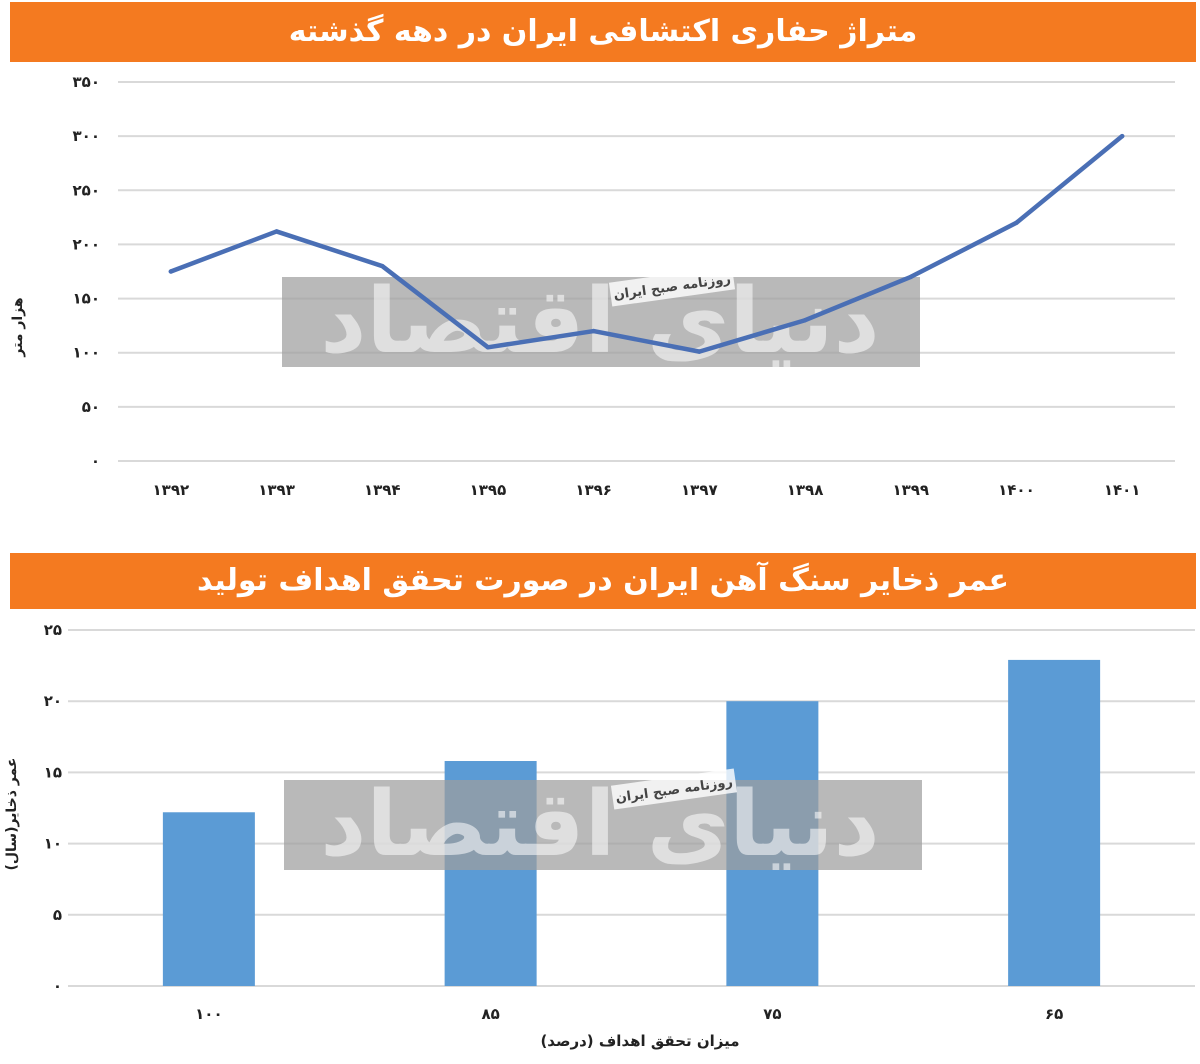 The height and width of the screenshot is (1064, 1200). Describe the element at coordinates (18, 327) in the screenshot. I see `line-chart-y-axis-label: هزار متر` at that location.